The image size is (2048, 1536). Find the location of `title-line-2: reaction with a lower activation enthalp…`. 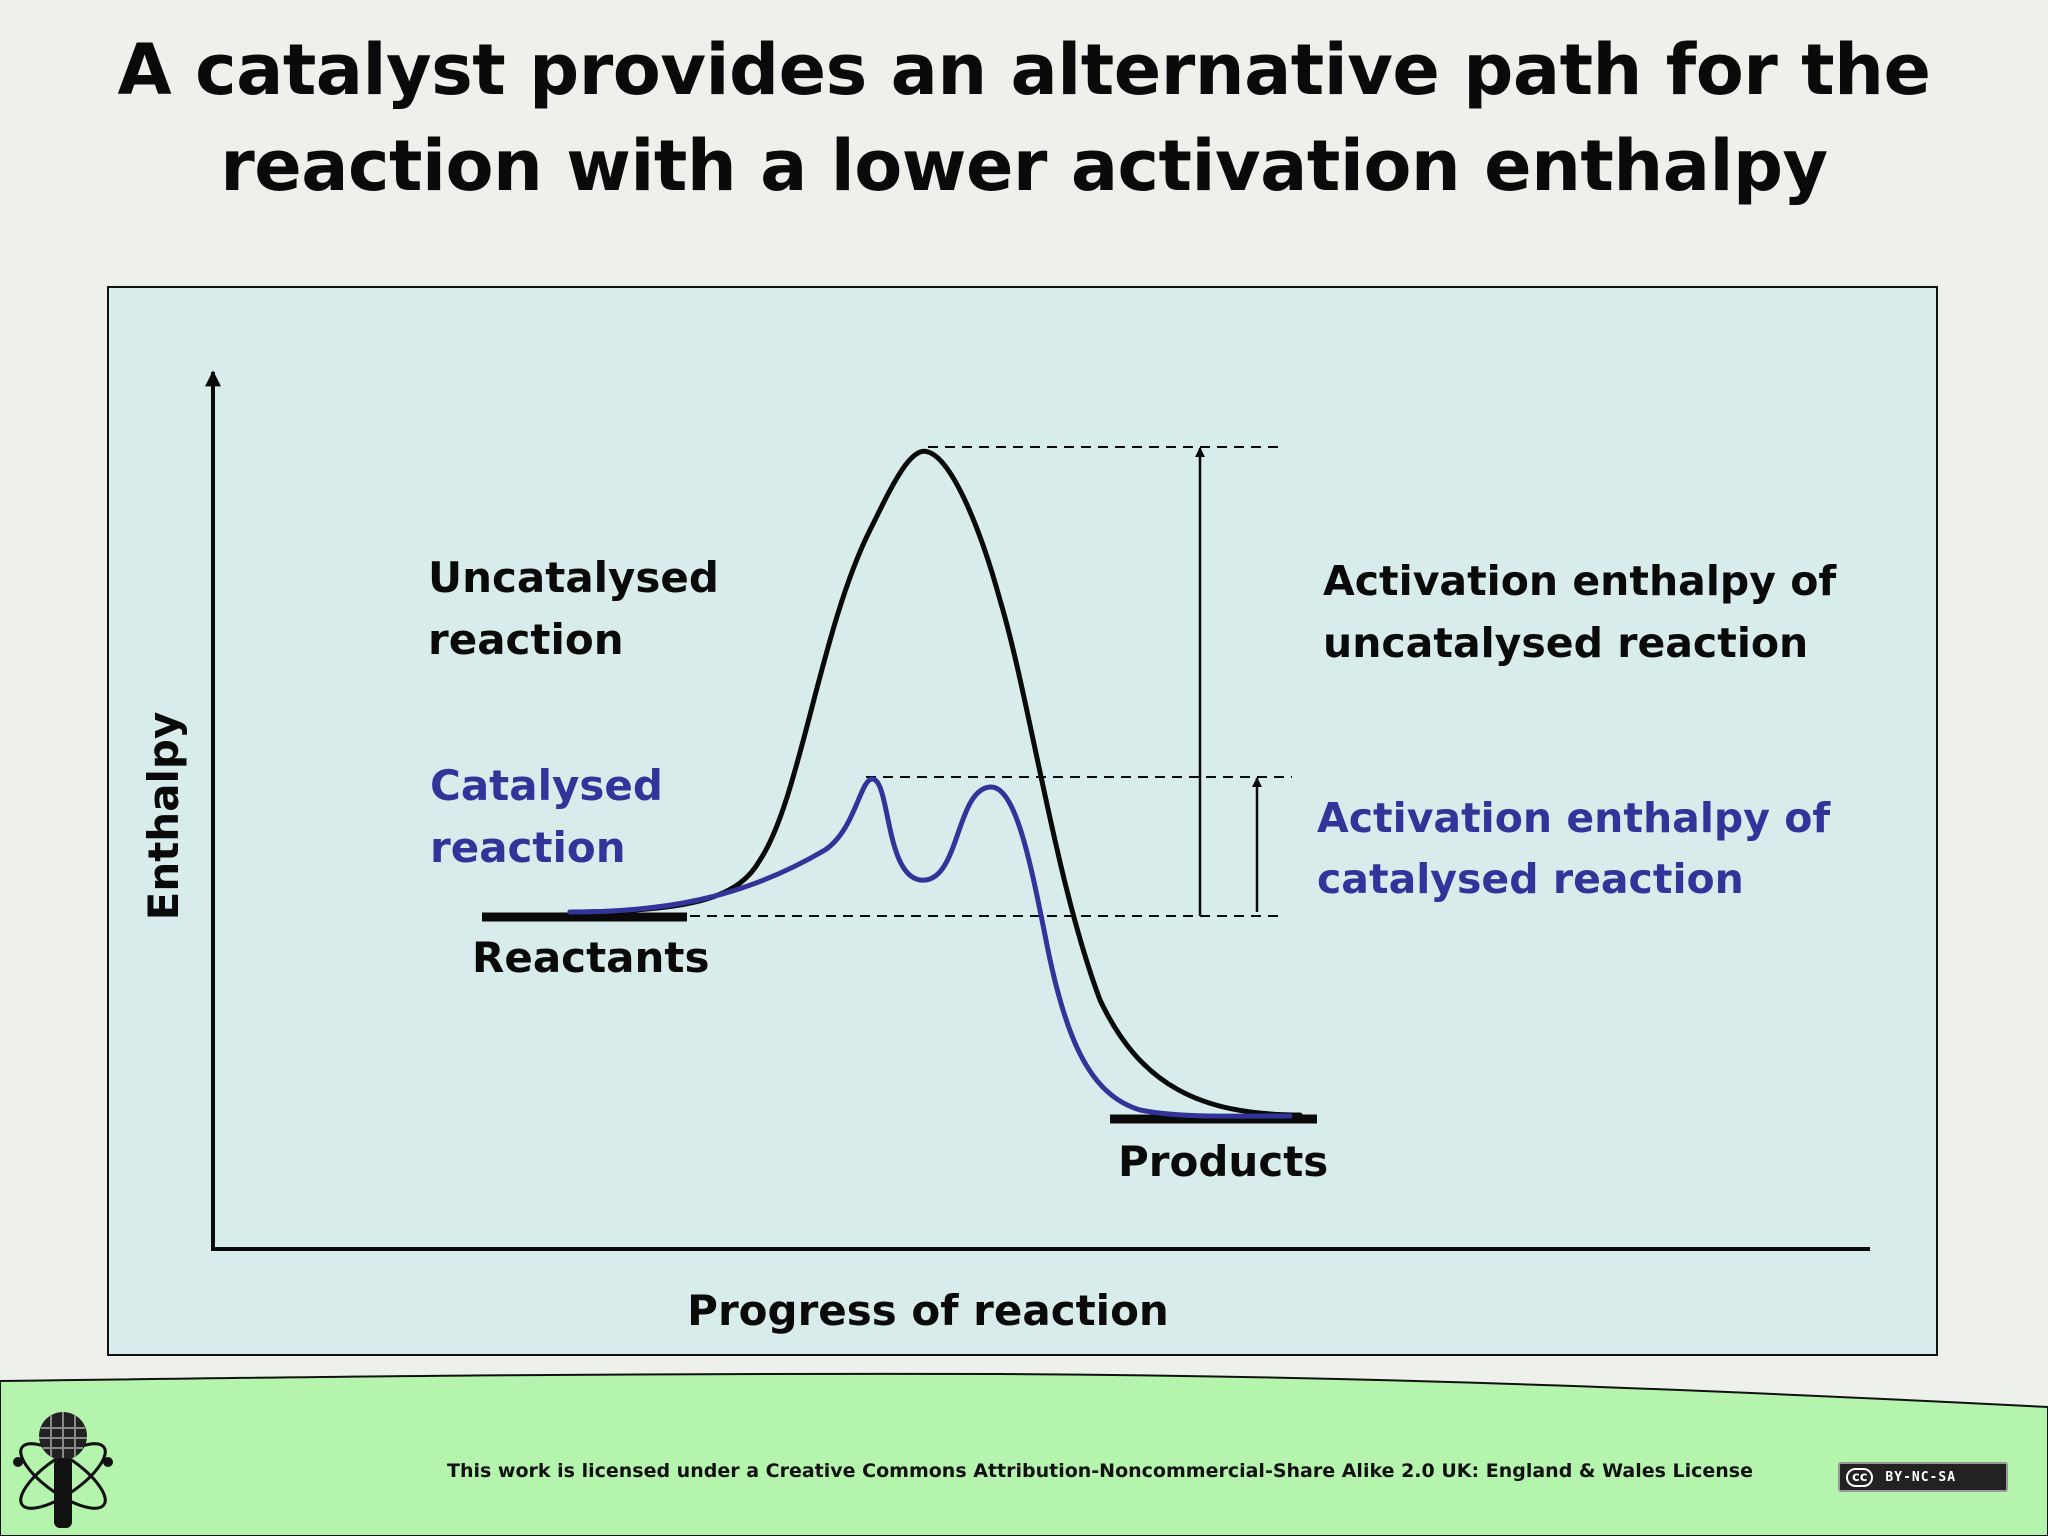

title-line-2: reaction with a lower activation enthalp… is located at coordinates (1024, 166).